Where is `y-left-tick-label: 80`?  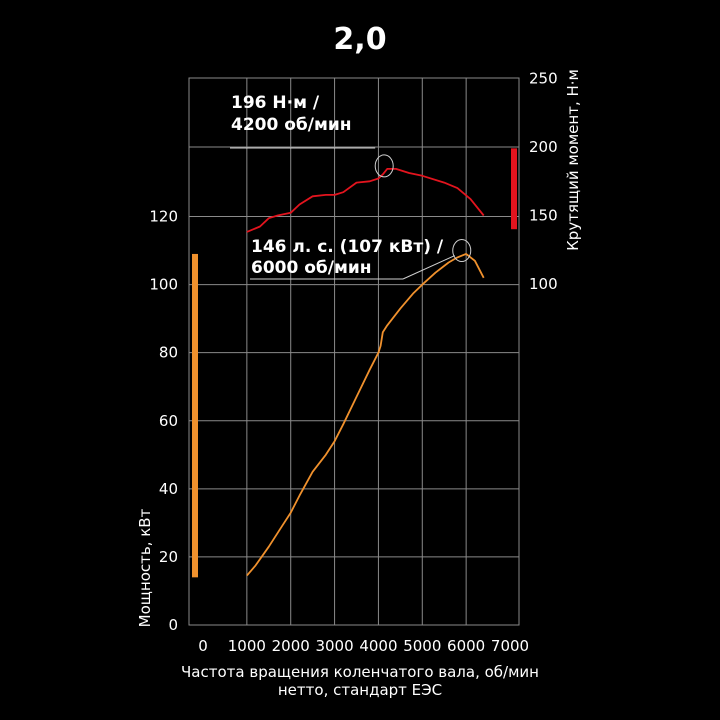 y-left-tick-label: 80 is located at coordinates (168, 353).